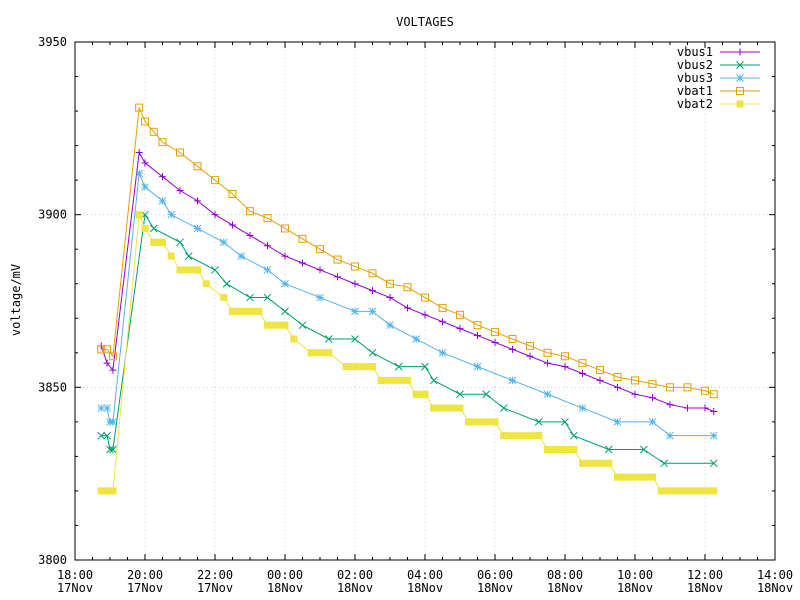 The width and height of the screenshot is (800, 600). Describe the element at coordinates (52, 387) in the screenshot. I see `y-tick-label: 3850` at that location.